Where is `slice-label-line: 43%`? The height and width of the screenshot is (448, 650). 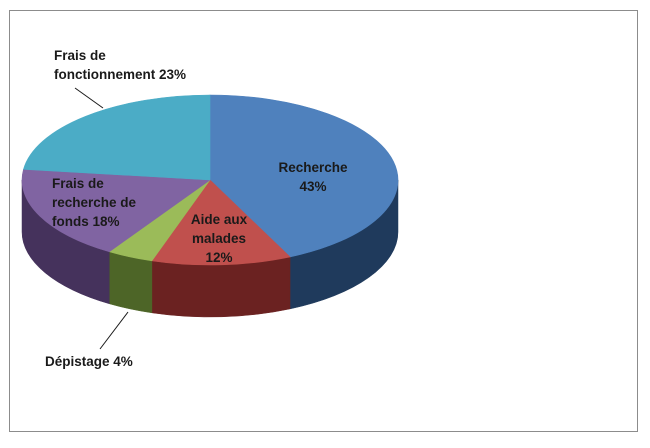
slice-label-line: 43% is located at coordinates (312, 186).